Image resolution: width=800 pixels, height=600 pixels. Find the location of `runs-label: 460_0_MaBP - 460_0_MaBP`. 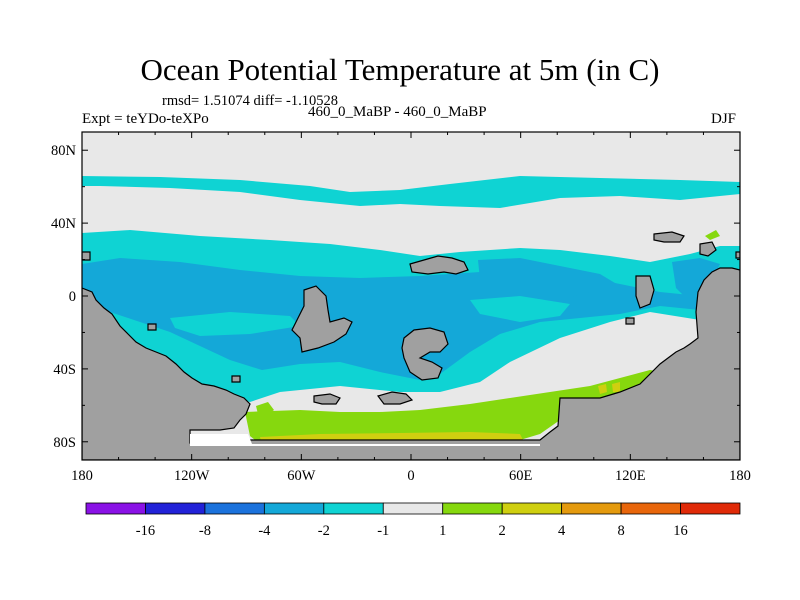

runs-label: 460_0_MaBP - 460_0_MaBP is located at coordinates (397, 112).